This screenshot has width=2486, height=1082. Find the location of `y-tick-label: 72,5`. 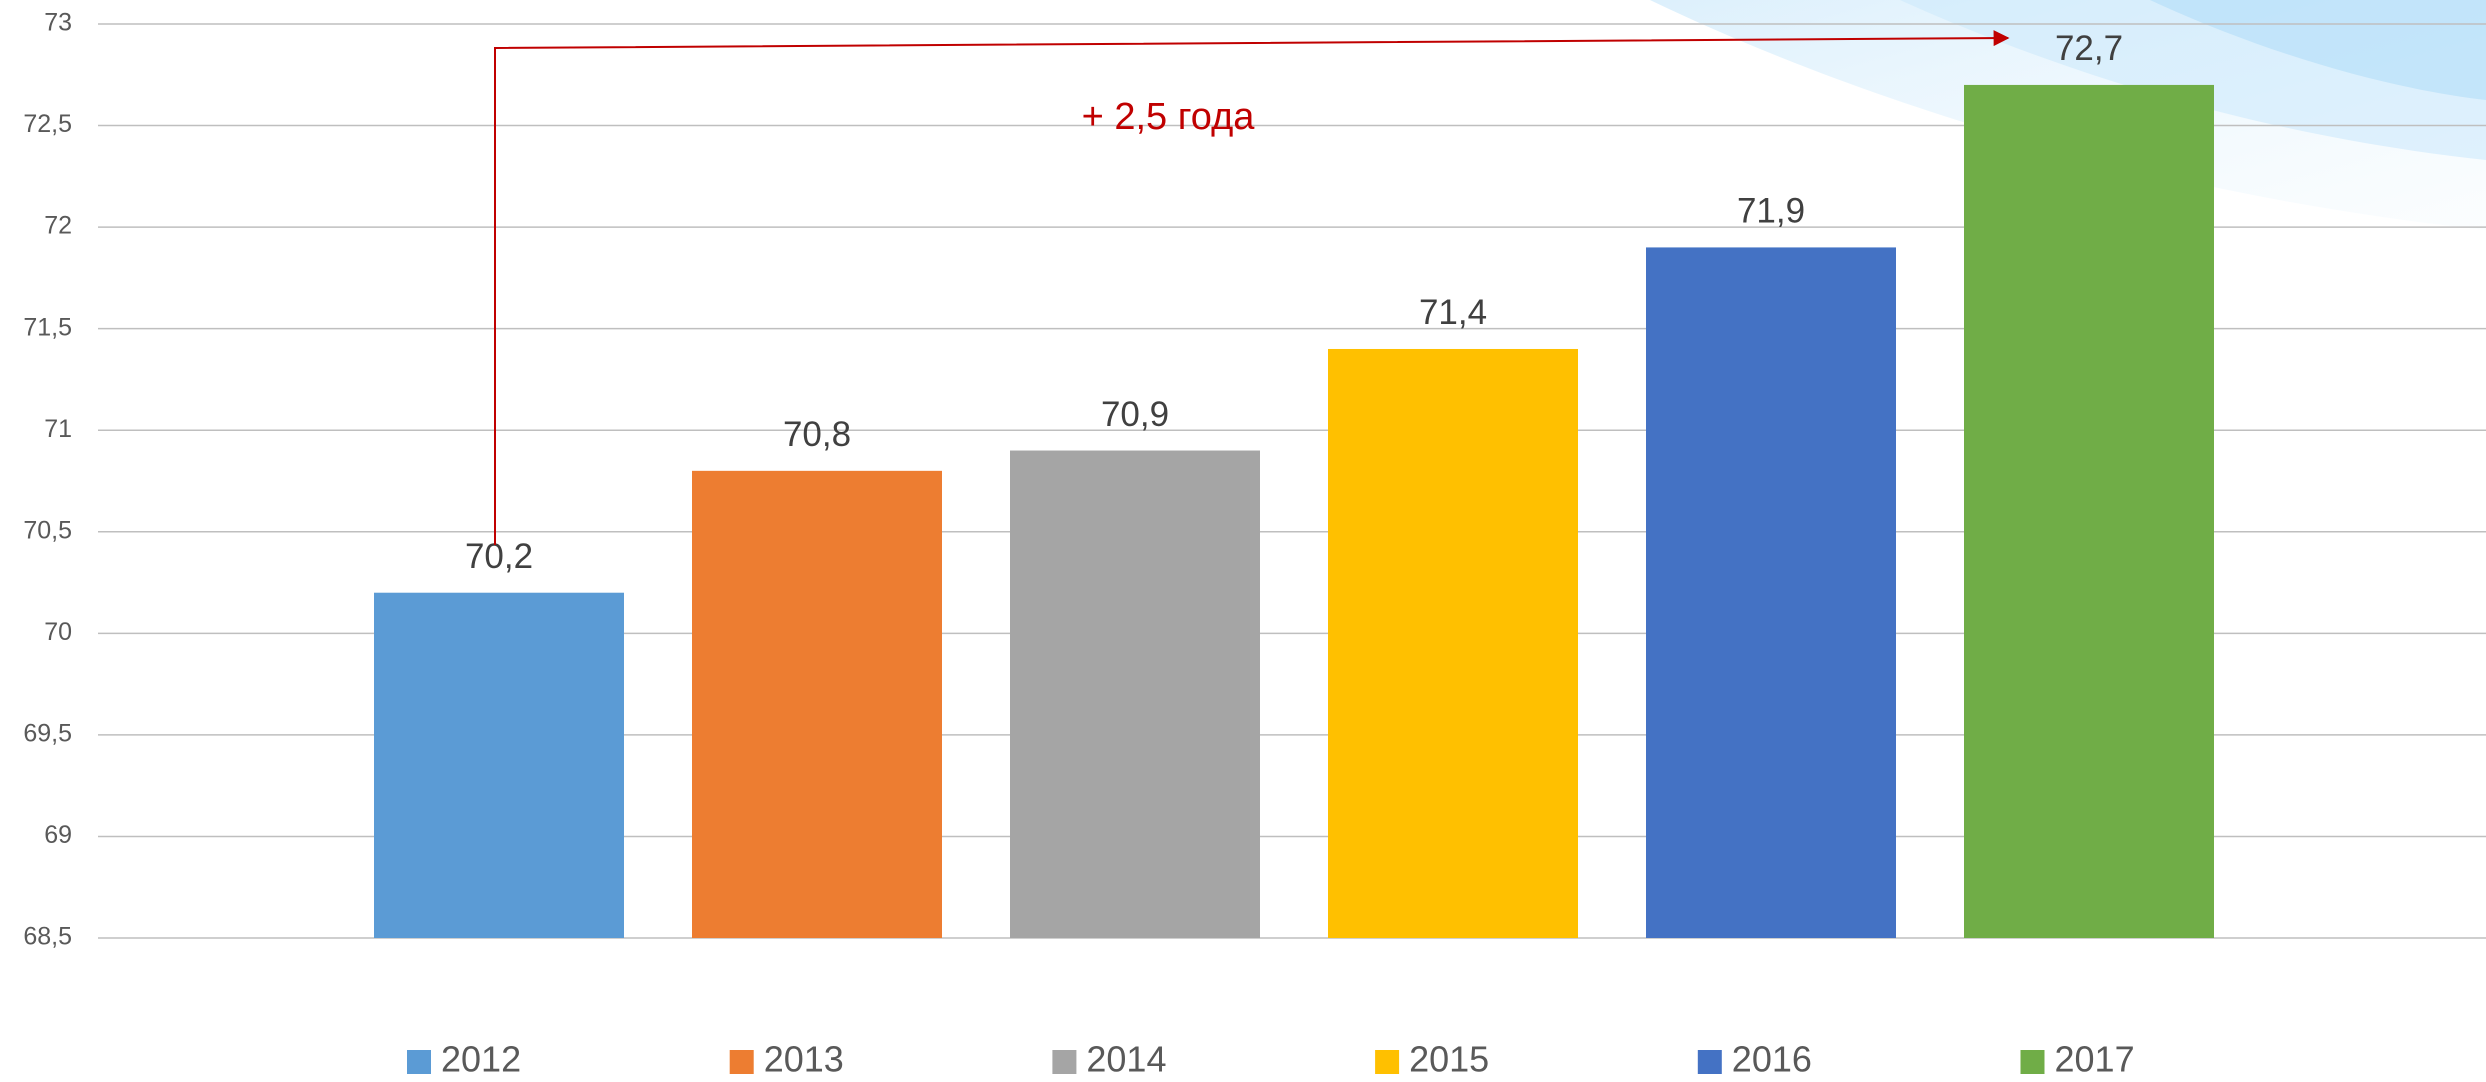

y-tick-label: 72,5 is located at coordinates (47, 124).